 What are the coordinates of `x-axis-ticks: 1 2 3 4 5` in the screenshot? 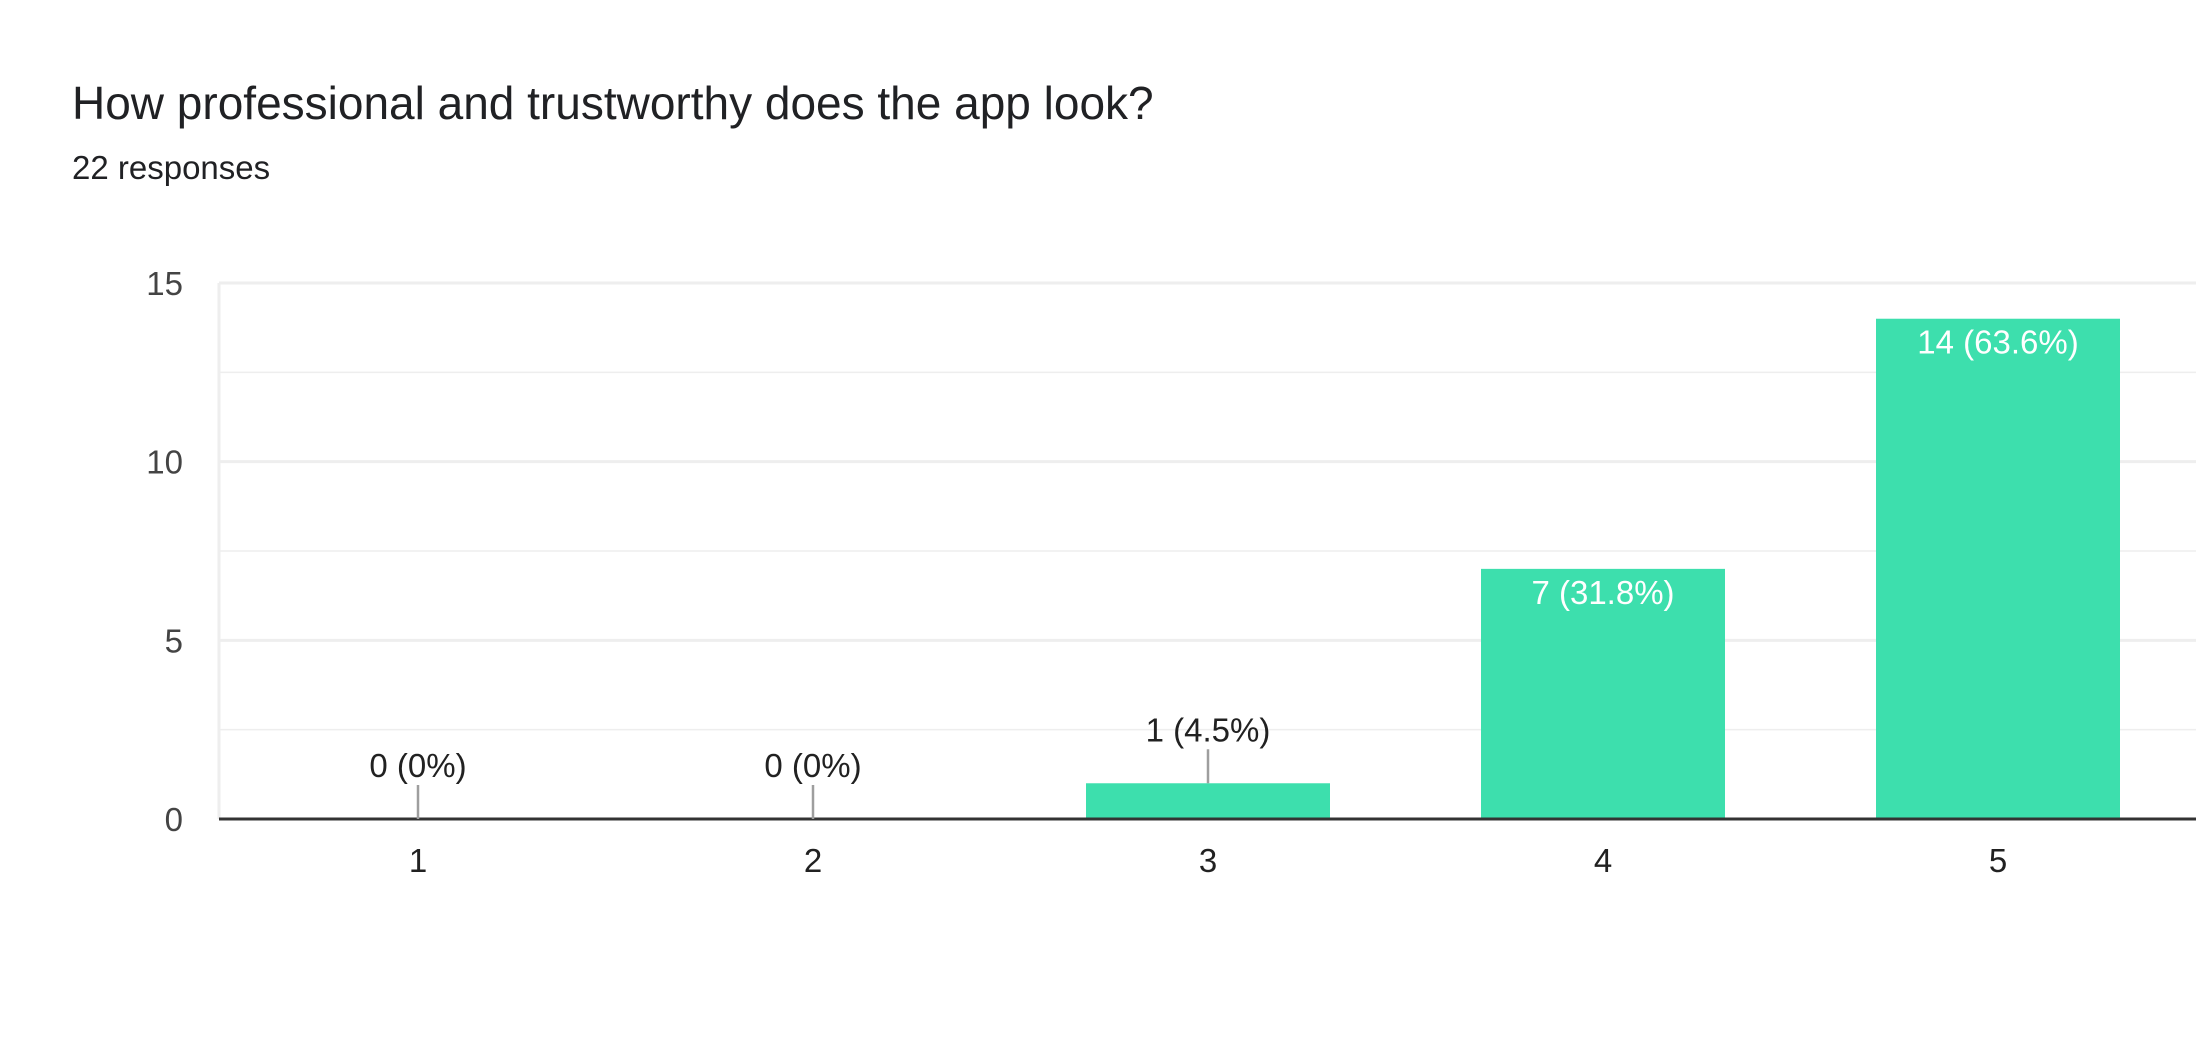 It's located at (1208, 860).